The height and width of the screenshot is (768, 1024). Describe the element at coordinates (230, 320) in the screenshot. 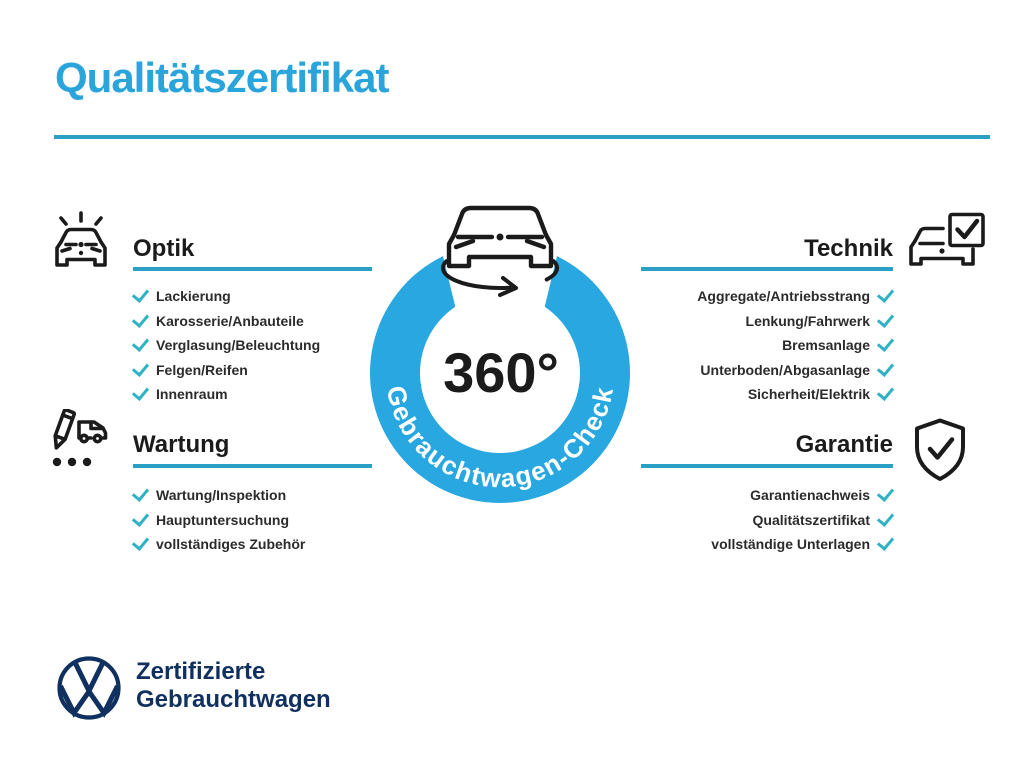

I see `list-item-label: Karosserie/Anbauteile` at that location.